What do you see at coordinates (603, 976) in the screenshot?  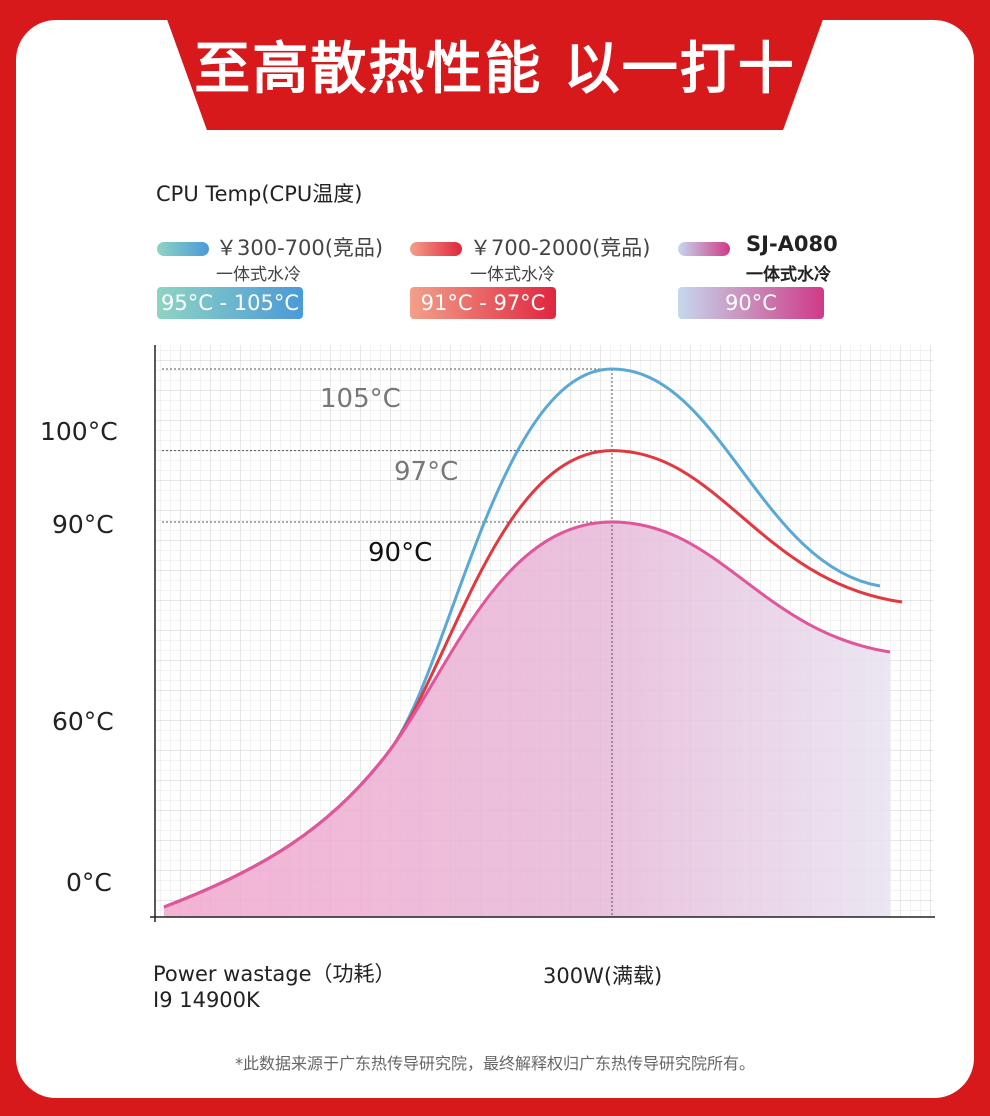 I see `x-tick-300w: 300W(满载)` at bounding box center [603, 976].